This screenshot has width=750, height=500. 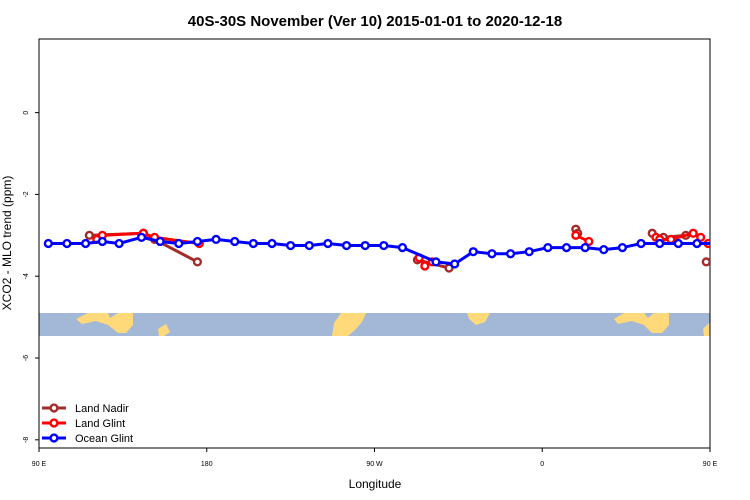 What do you see at coordinates (26, 194) in the screenshot?
I see `y-tick-label: -2` at bounding box center [26, 194].